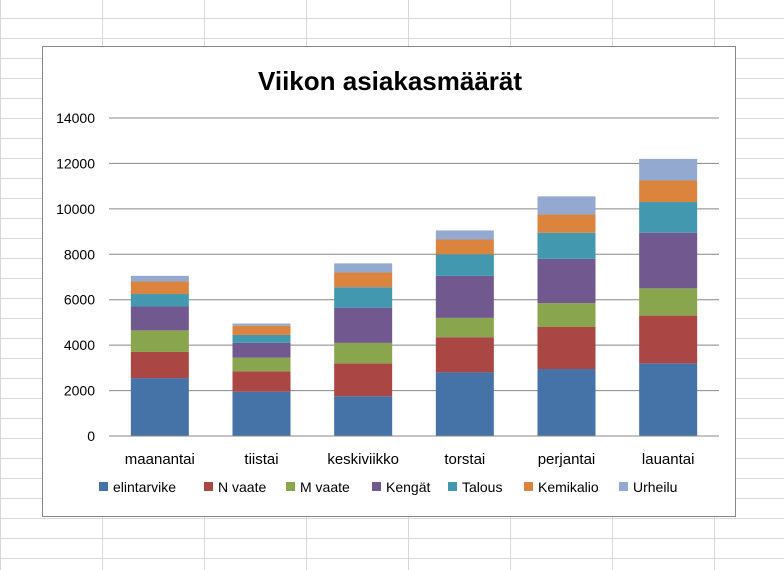 The image size is (784, 570). What do you see at coordinates (568, 487) in the screenshot?
I see `legend-label: Kemikalio` at bounding box center [568, 487].